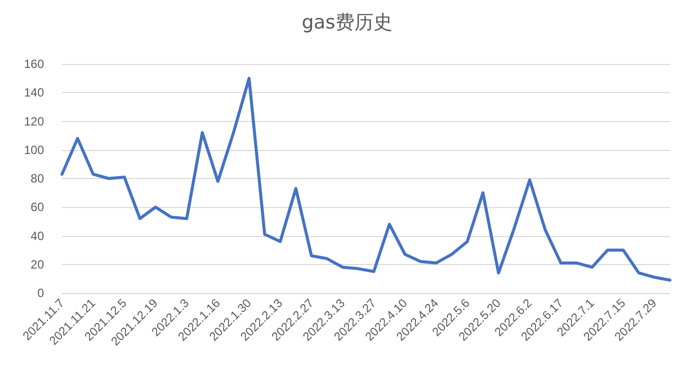 The height and width of the screenshot is (382, 694). What do you see at coordinates (37, 264) in the screenshot?
I see `y-tick-label: 20` at bounding box center [37, 264].